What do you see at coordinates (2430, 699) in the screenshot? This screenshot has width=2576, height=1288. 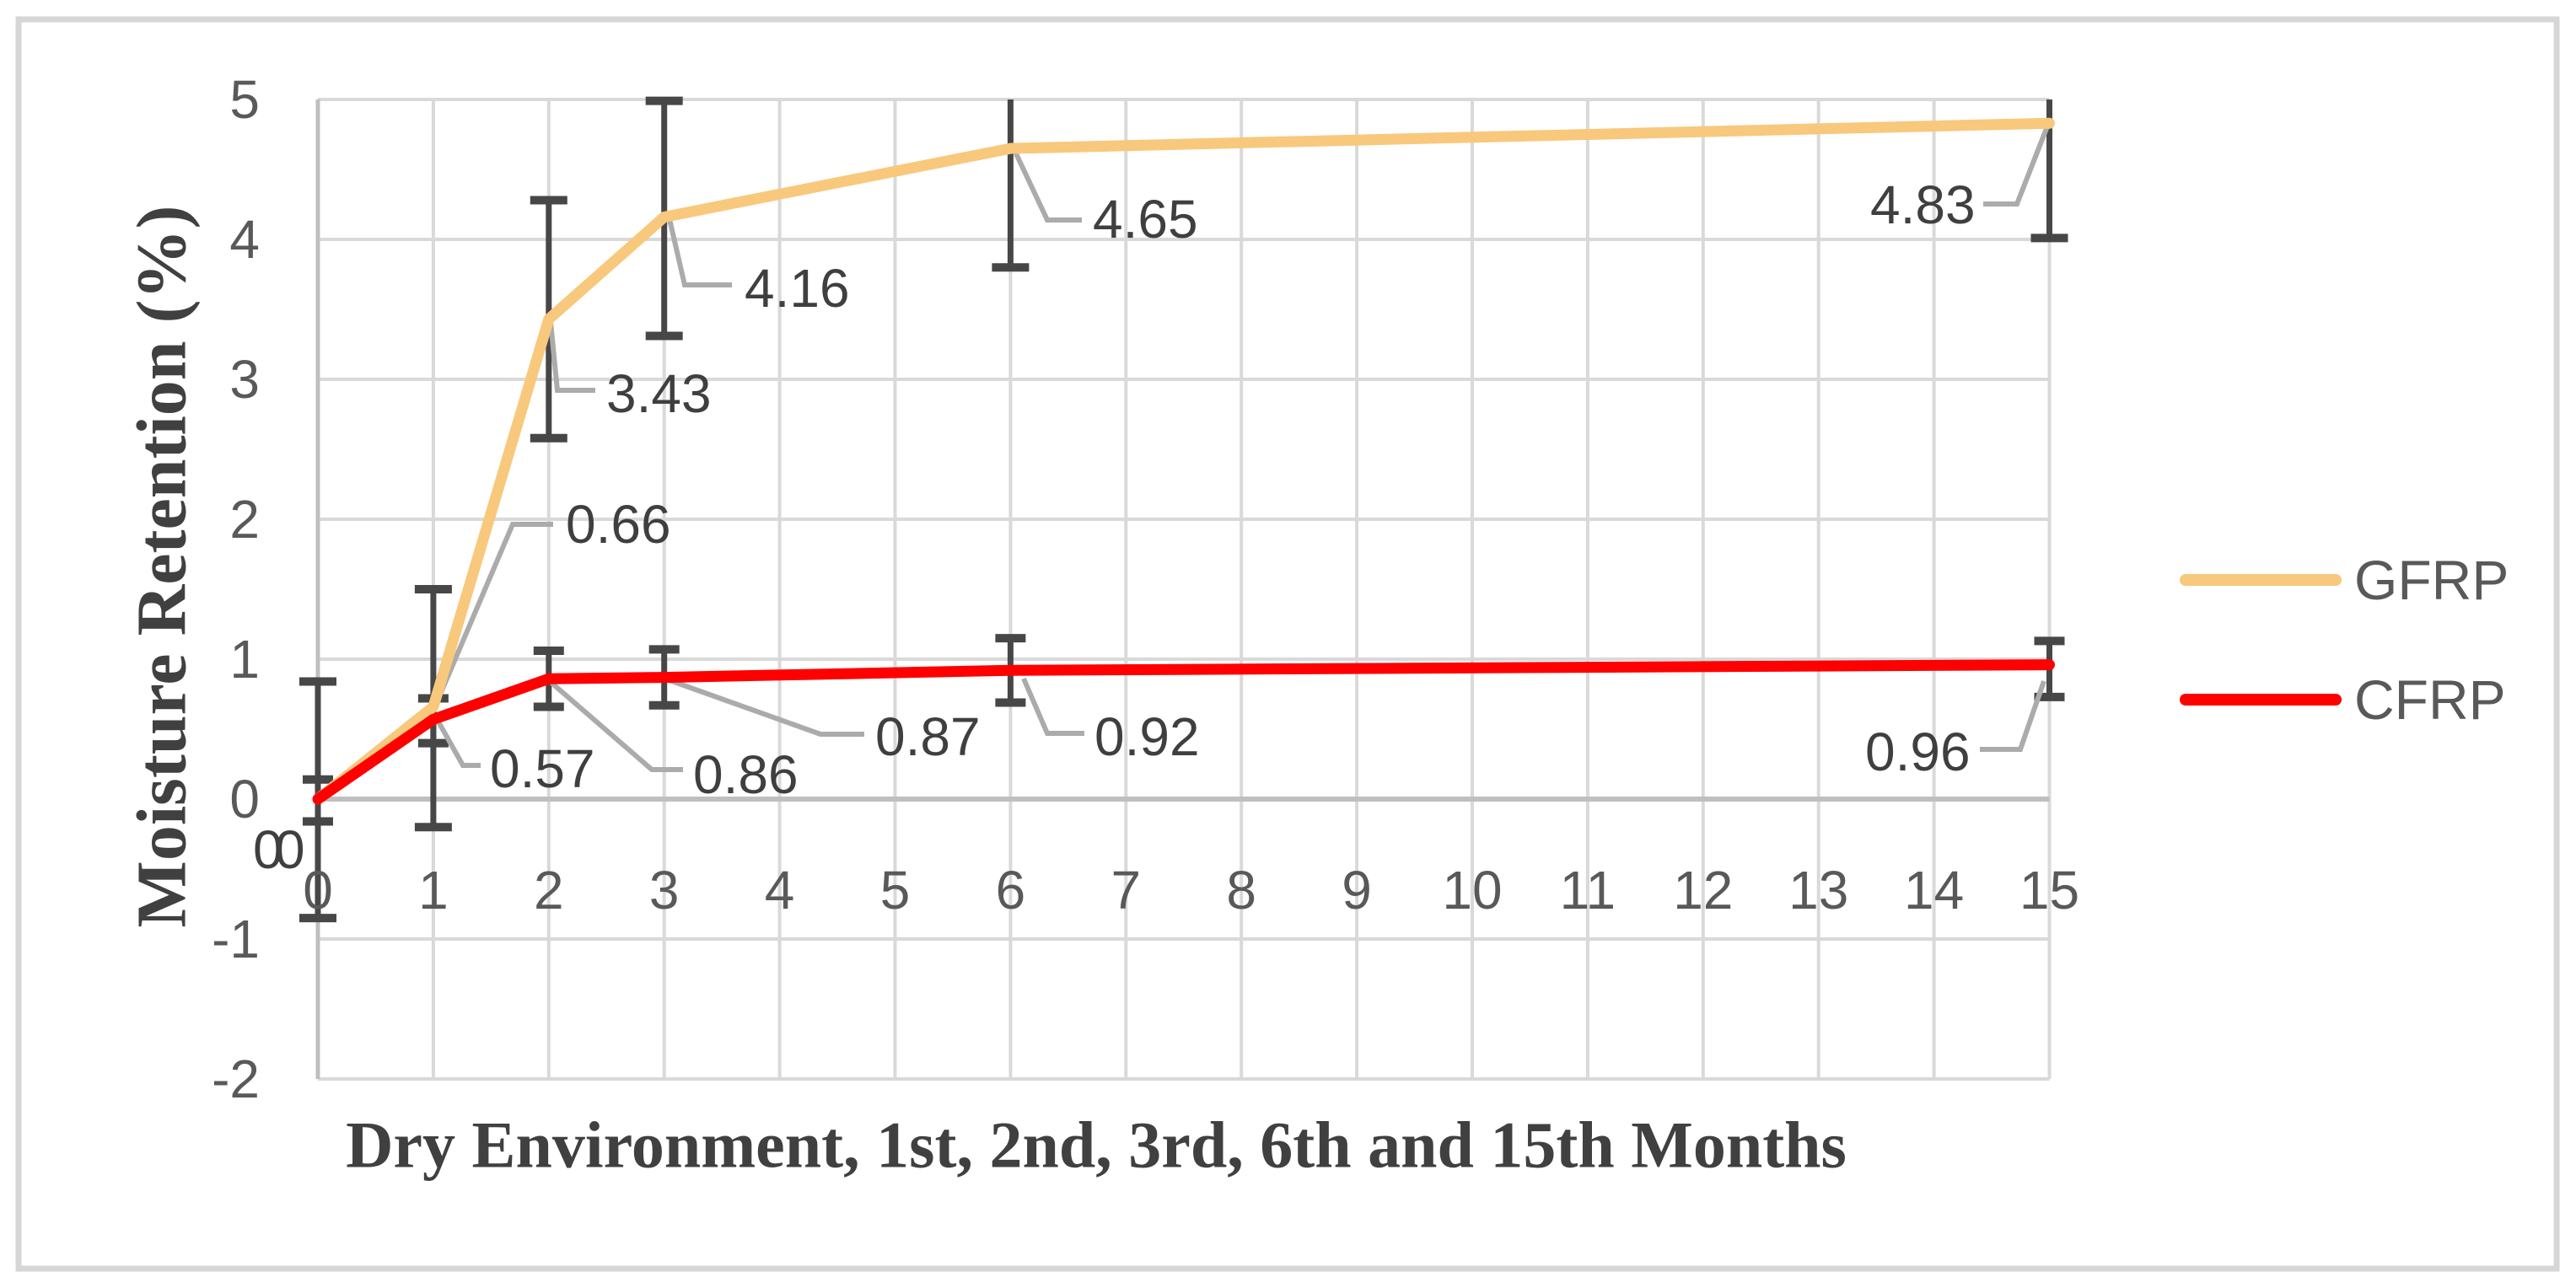 I see `legend-label-cfrp: CFRP` at bounding box center [2430, 699].